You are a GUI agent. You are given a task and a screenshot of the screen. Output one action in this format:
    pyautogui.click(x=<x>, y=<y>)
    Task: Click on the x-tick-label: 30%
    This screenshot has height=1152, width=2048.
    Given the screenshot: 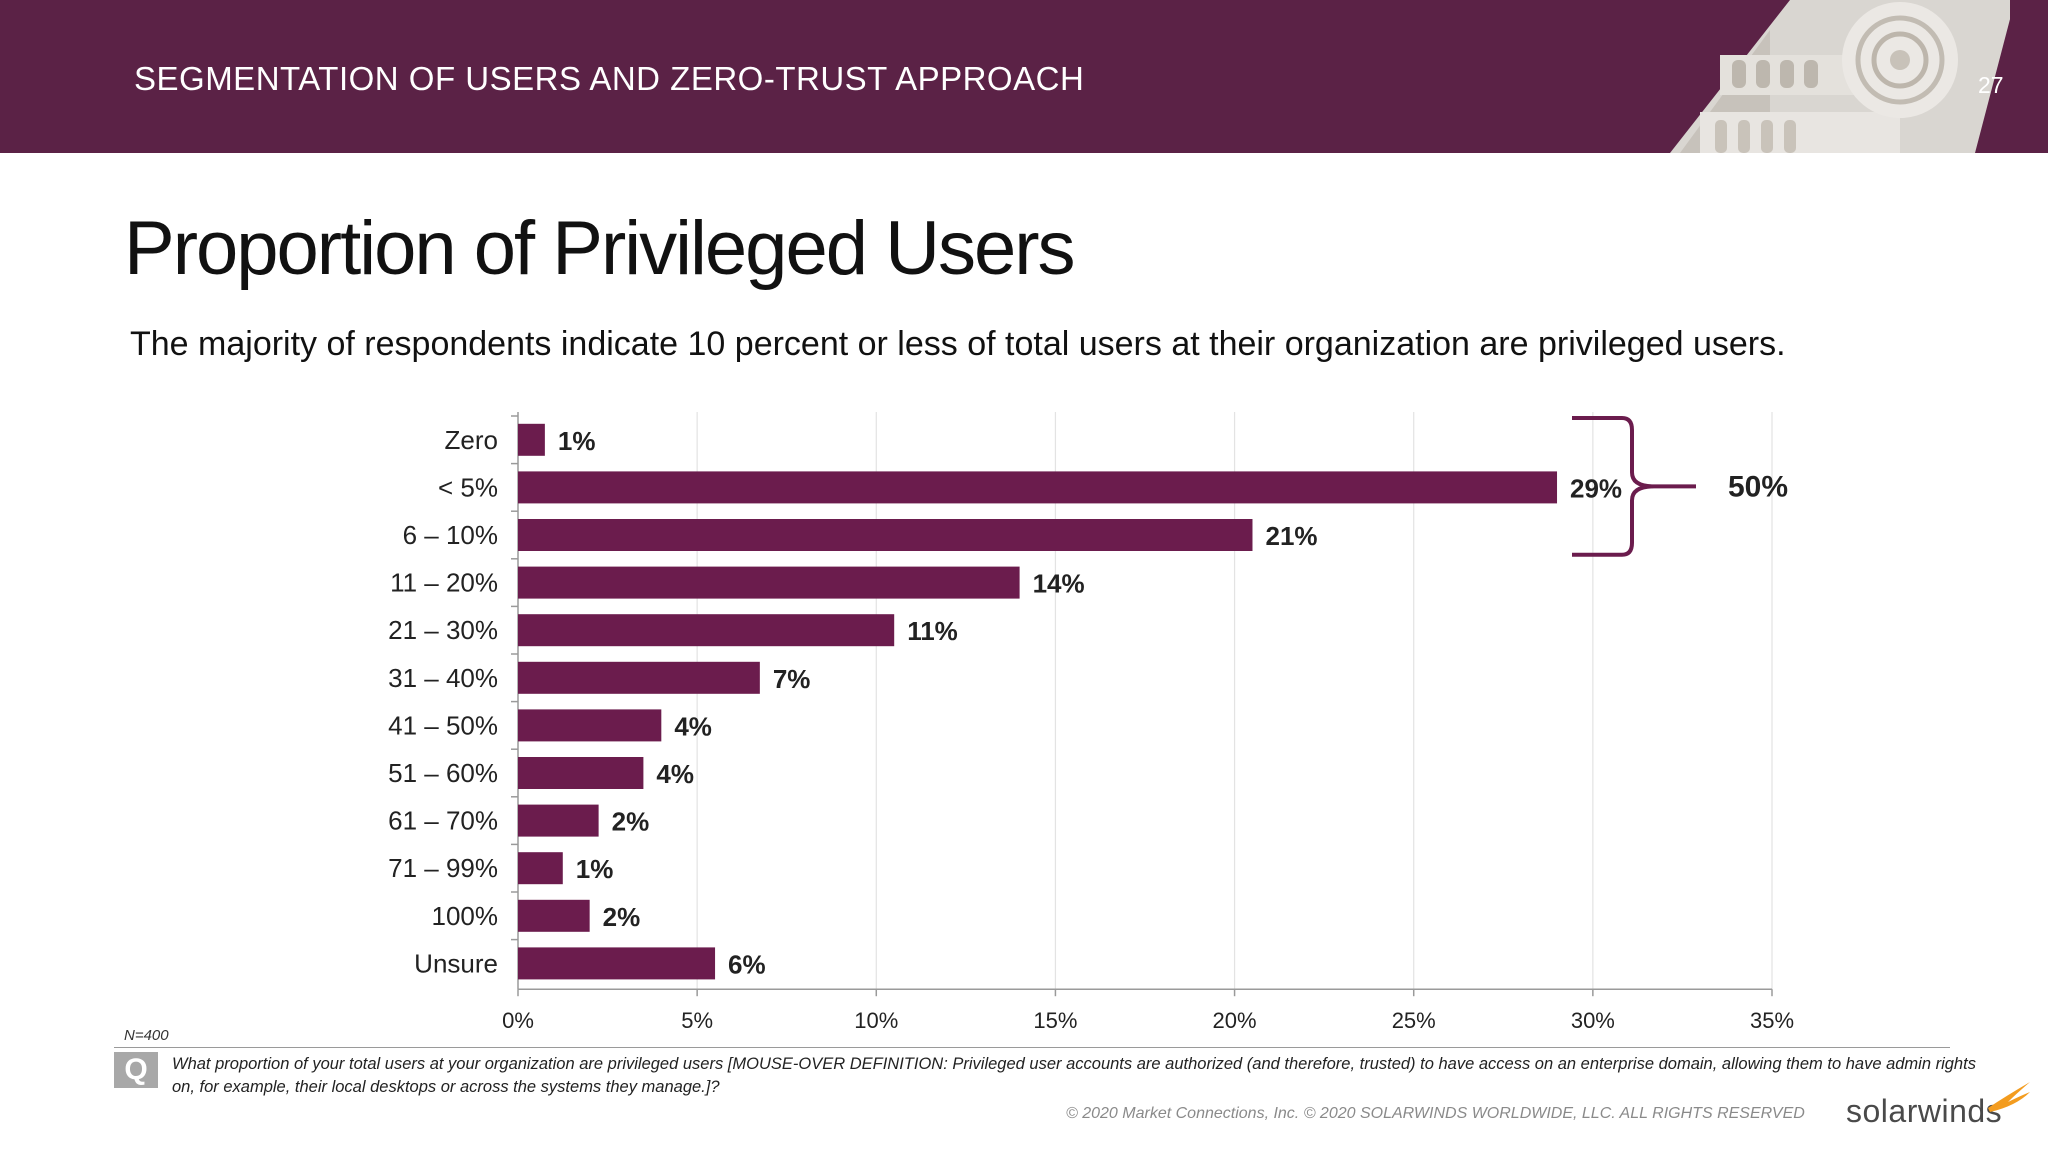 What is the action you would take?
    pyautogui.click(x=1593, y=1020)
    